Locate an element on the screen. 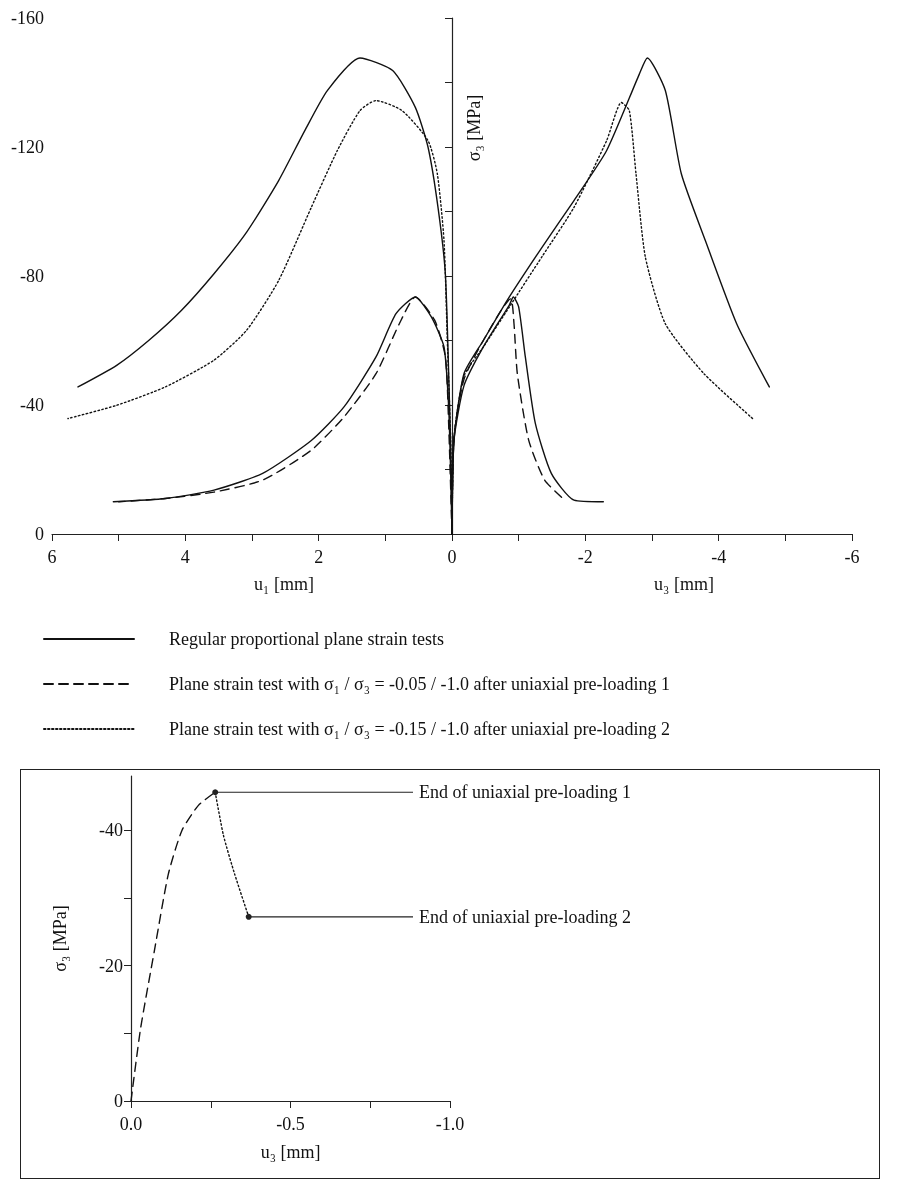 The image size is (906, 1183). x-tick-label: 2 is located at coordinates (319, 557).